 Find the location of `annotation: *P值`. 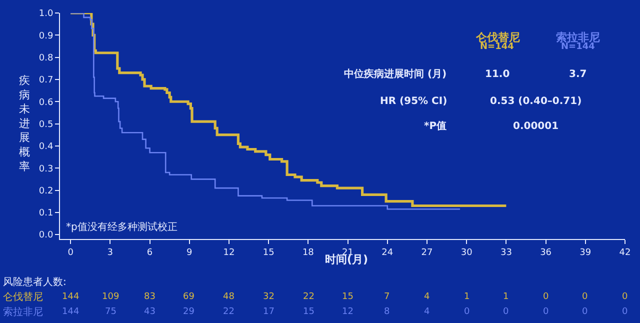

annotation: *P值 is located at coordinates (435, 126).